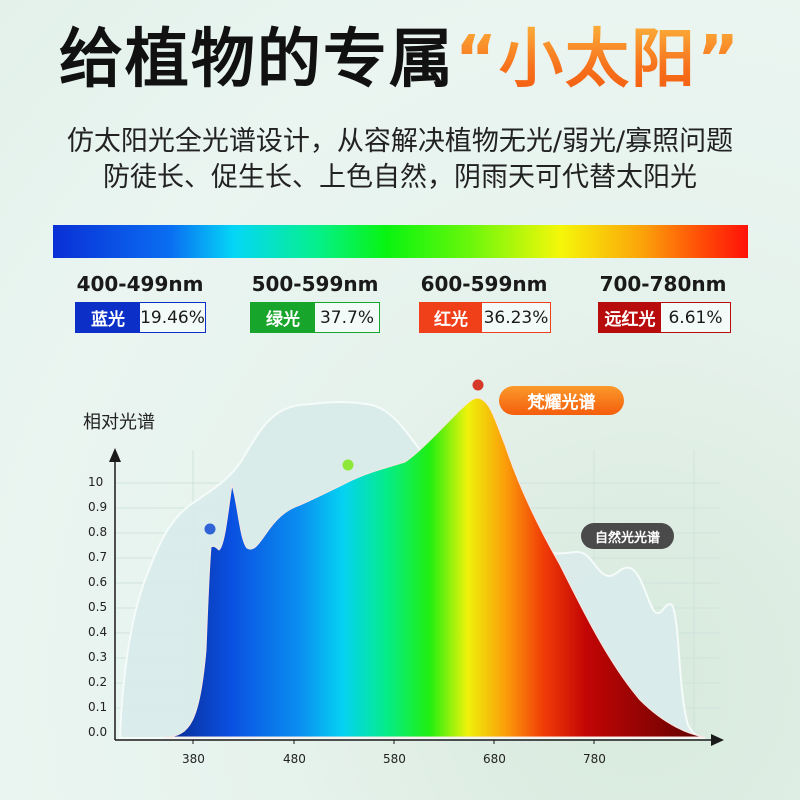  I want to click on band-badge: 蓝光 19.46%, so click(140, 317).